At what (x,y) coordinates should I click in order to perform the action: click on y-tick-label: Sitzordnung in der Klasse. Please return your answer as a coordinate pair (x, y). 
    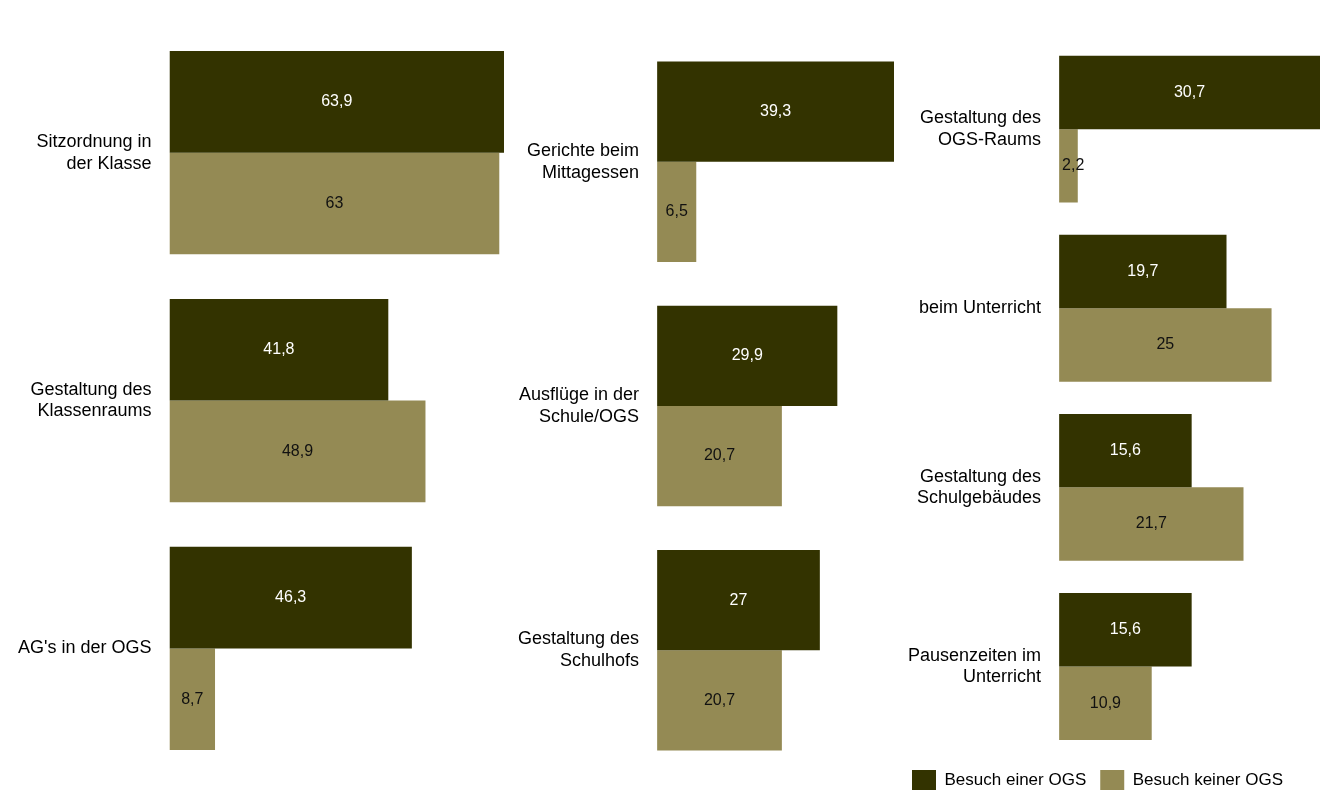
    Looking at the image, I should click on (94, 151).